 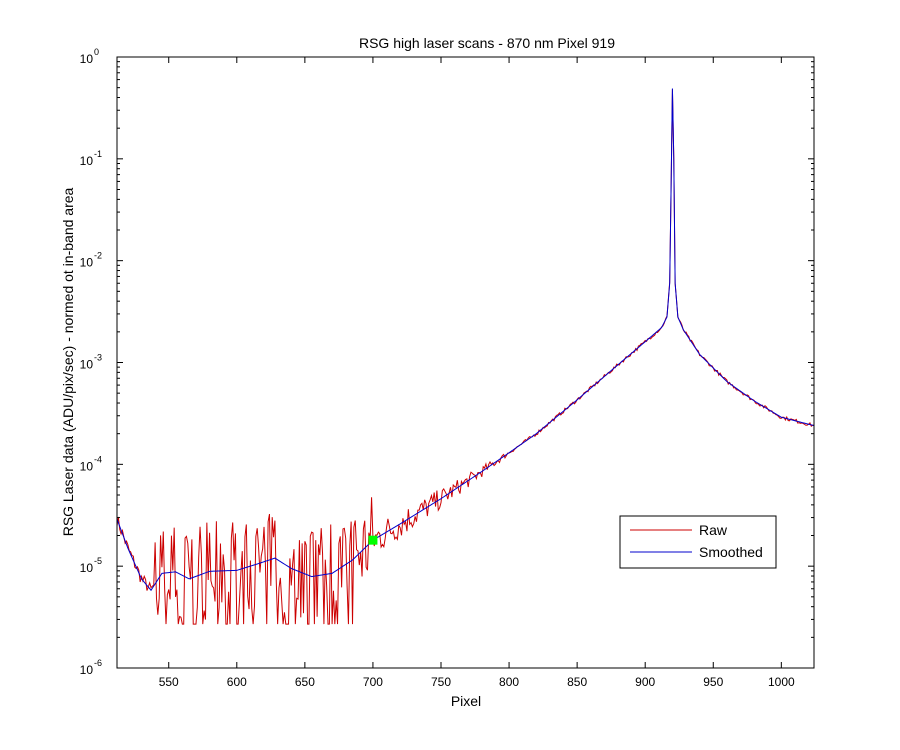 I want to click on x-tick-label: 900, so click(x=645, y=682).